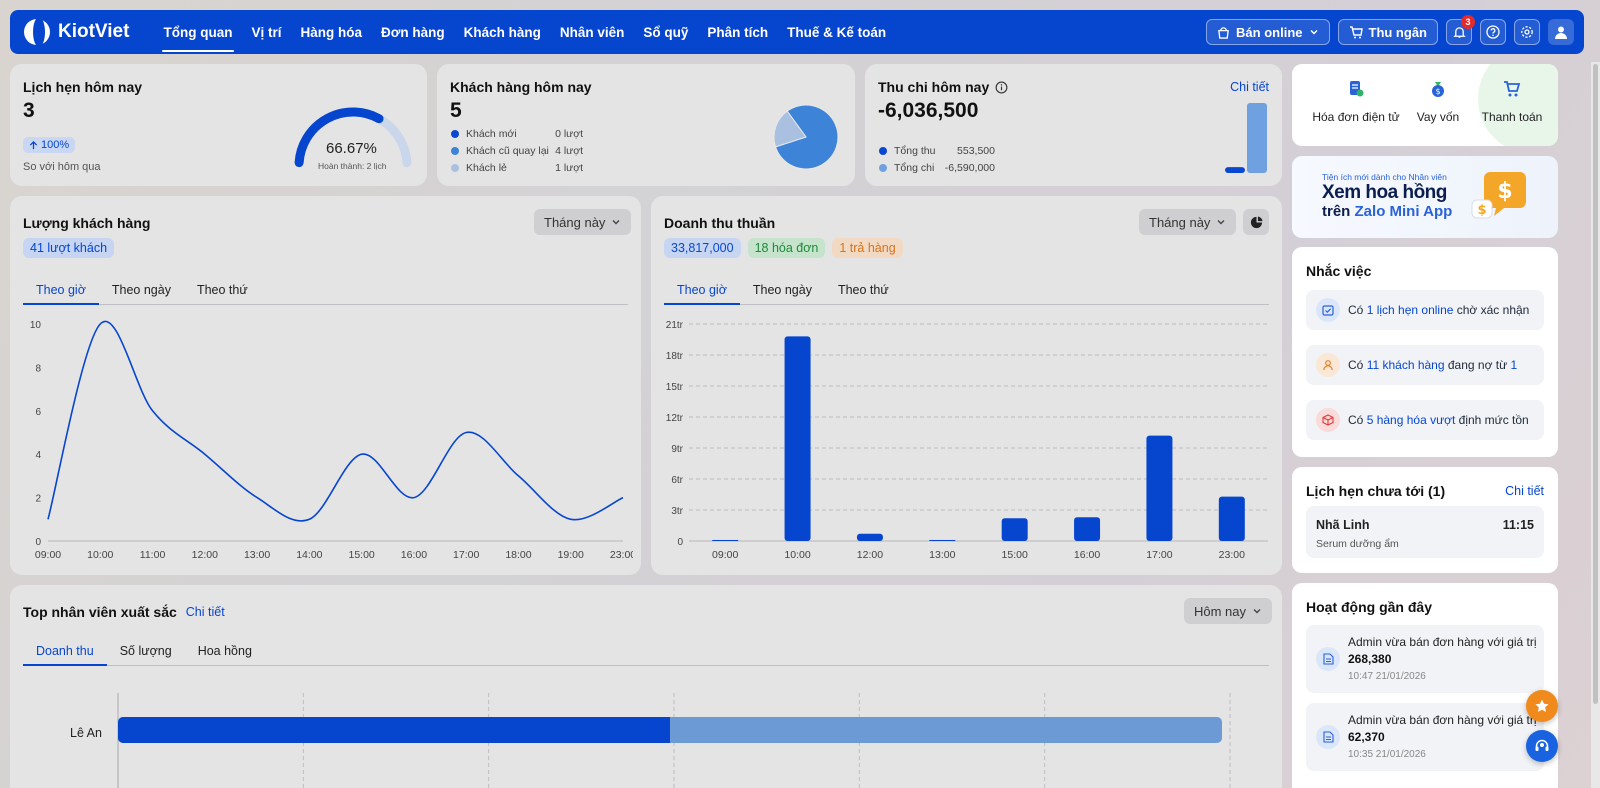 This screenshot has height=788, width=1600. What do you see at coordinates (84, 32) in the screenshot?
I see `brand-logo: KiotViet` at bounding box center [84, 32].